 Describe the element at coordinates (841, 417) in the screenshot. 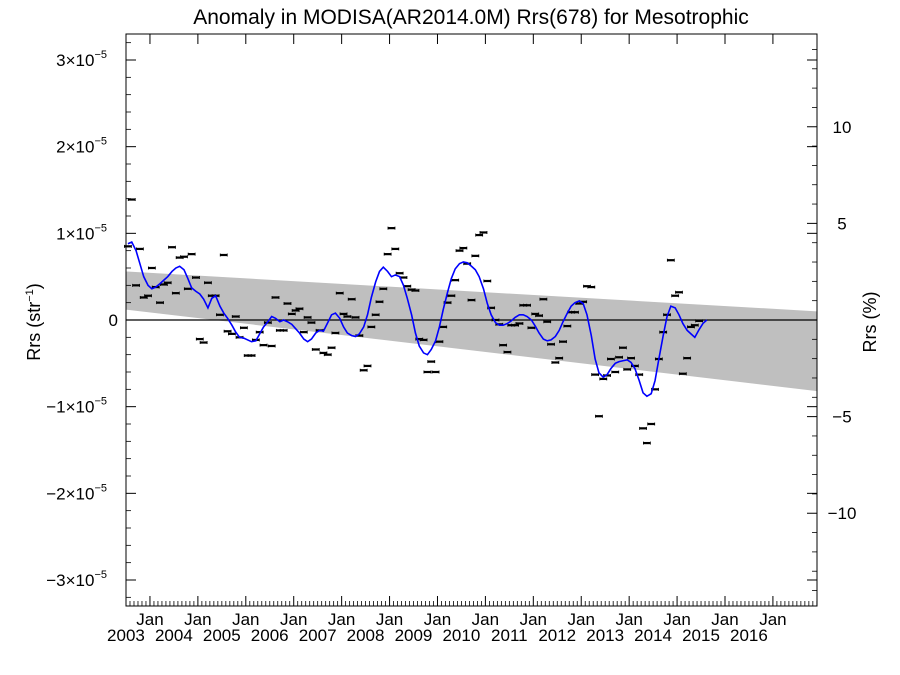

I see `y-right-tick-label: −5` at that location.